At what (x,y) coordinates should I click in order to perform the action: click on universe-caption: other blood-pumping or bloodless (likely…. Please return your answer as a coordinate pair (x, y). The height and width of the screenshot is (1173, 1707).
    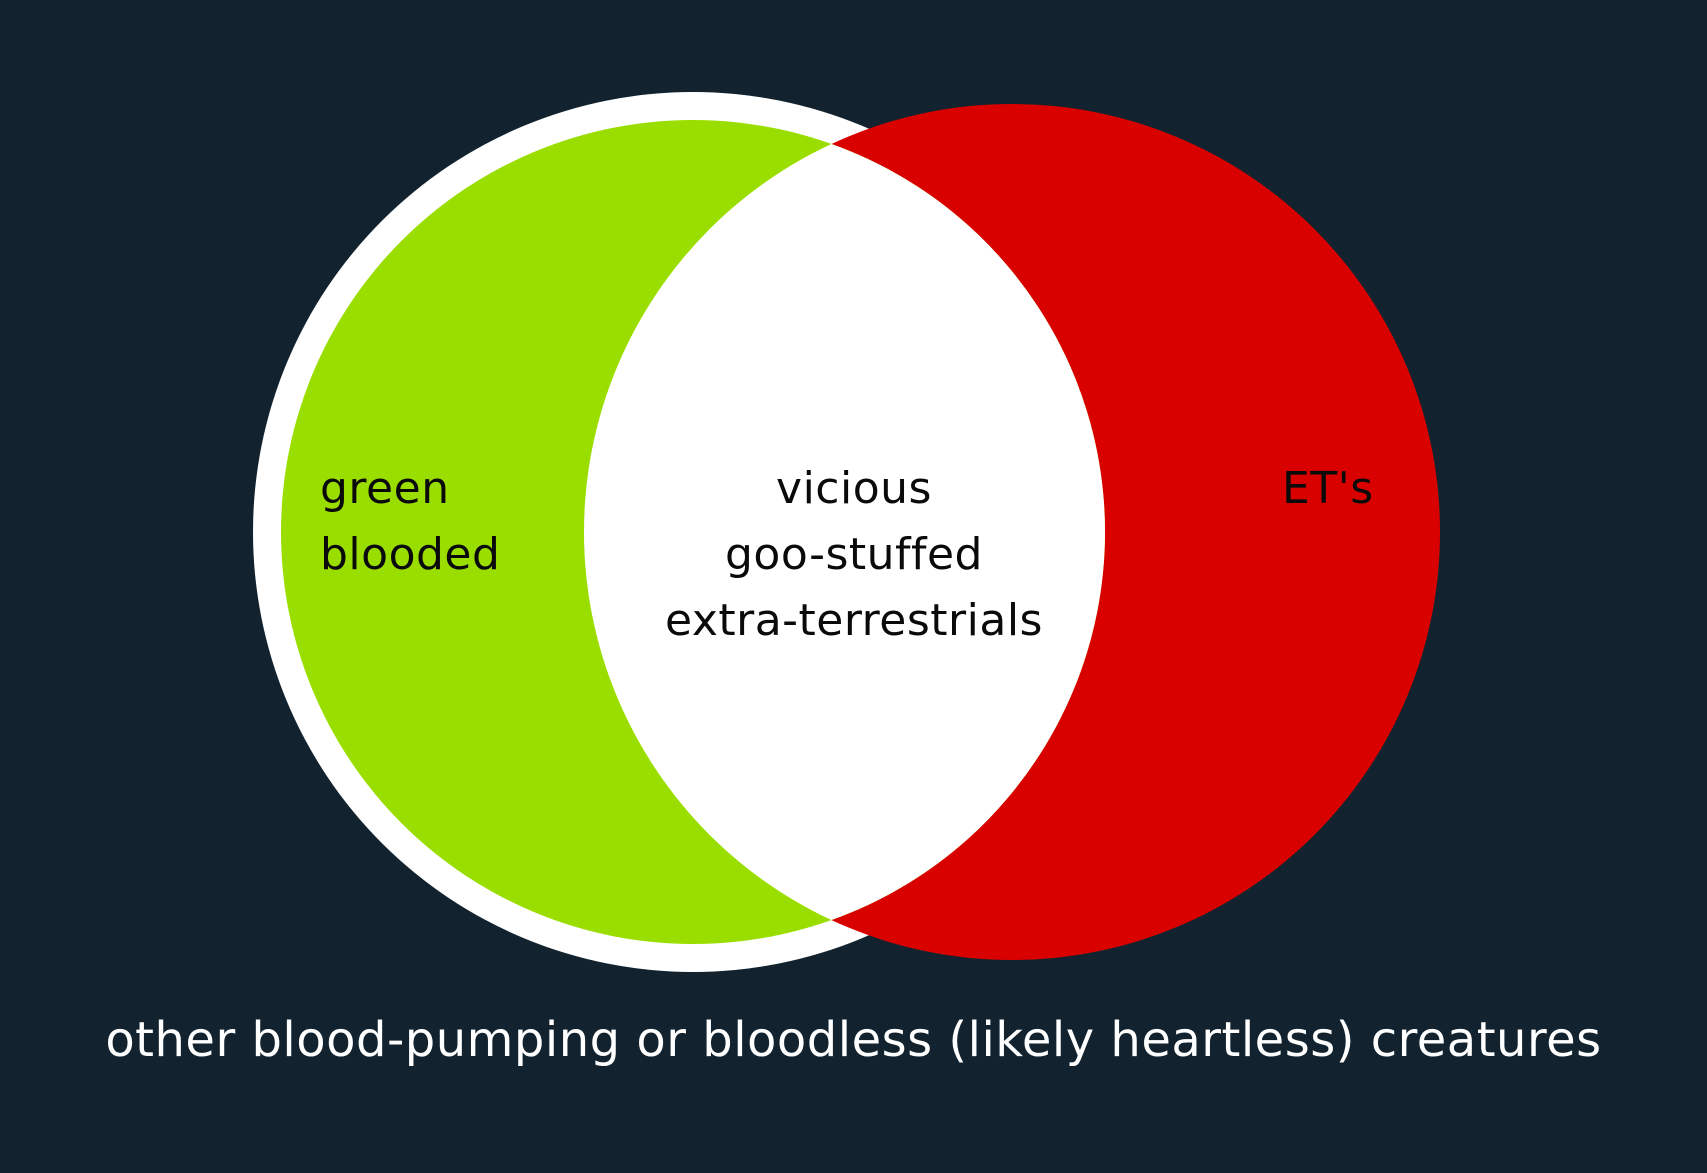
    Looking at the image, I should click on (853, 1040).